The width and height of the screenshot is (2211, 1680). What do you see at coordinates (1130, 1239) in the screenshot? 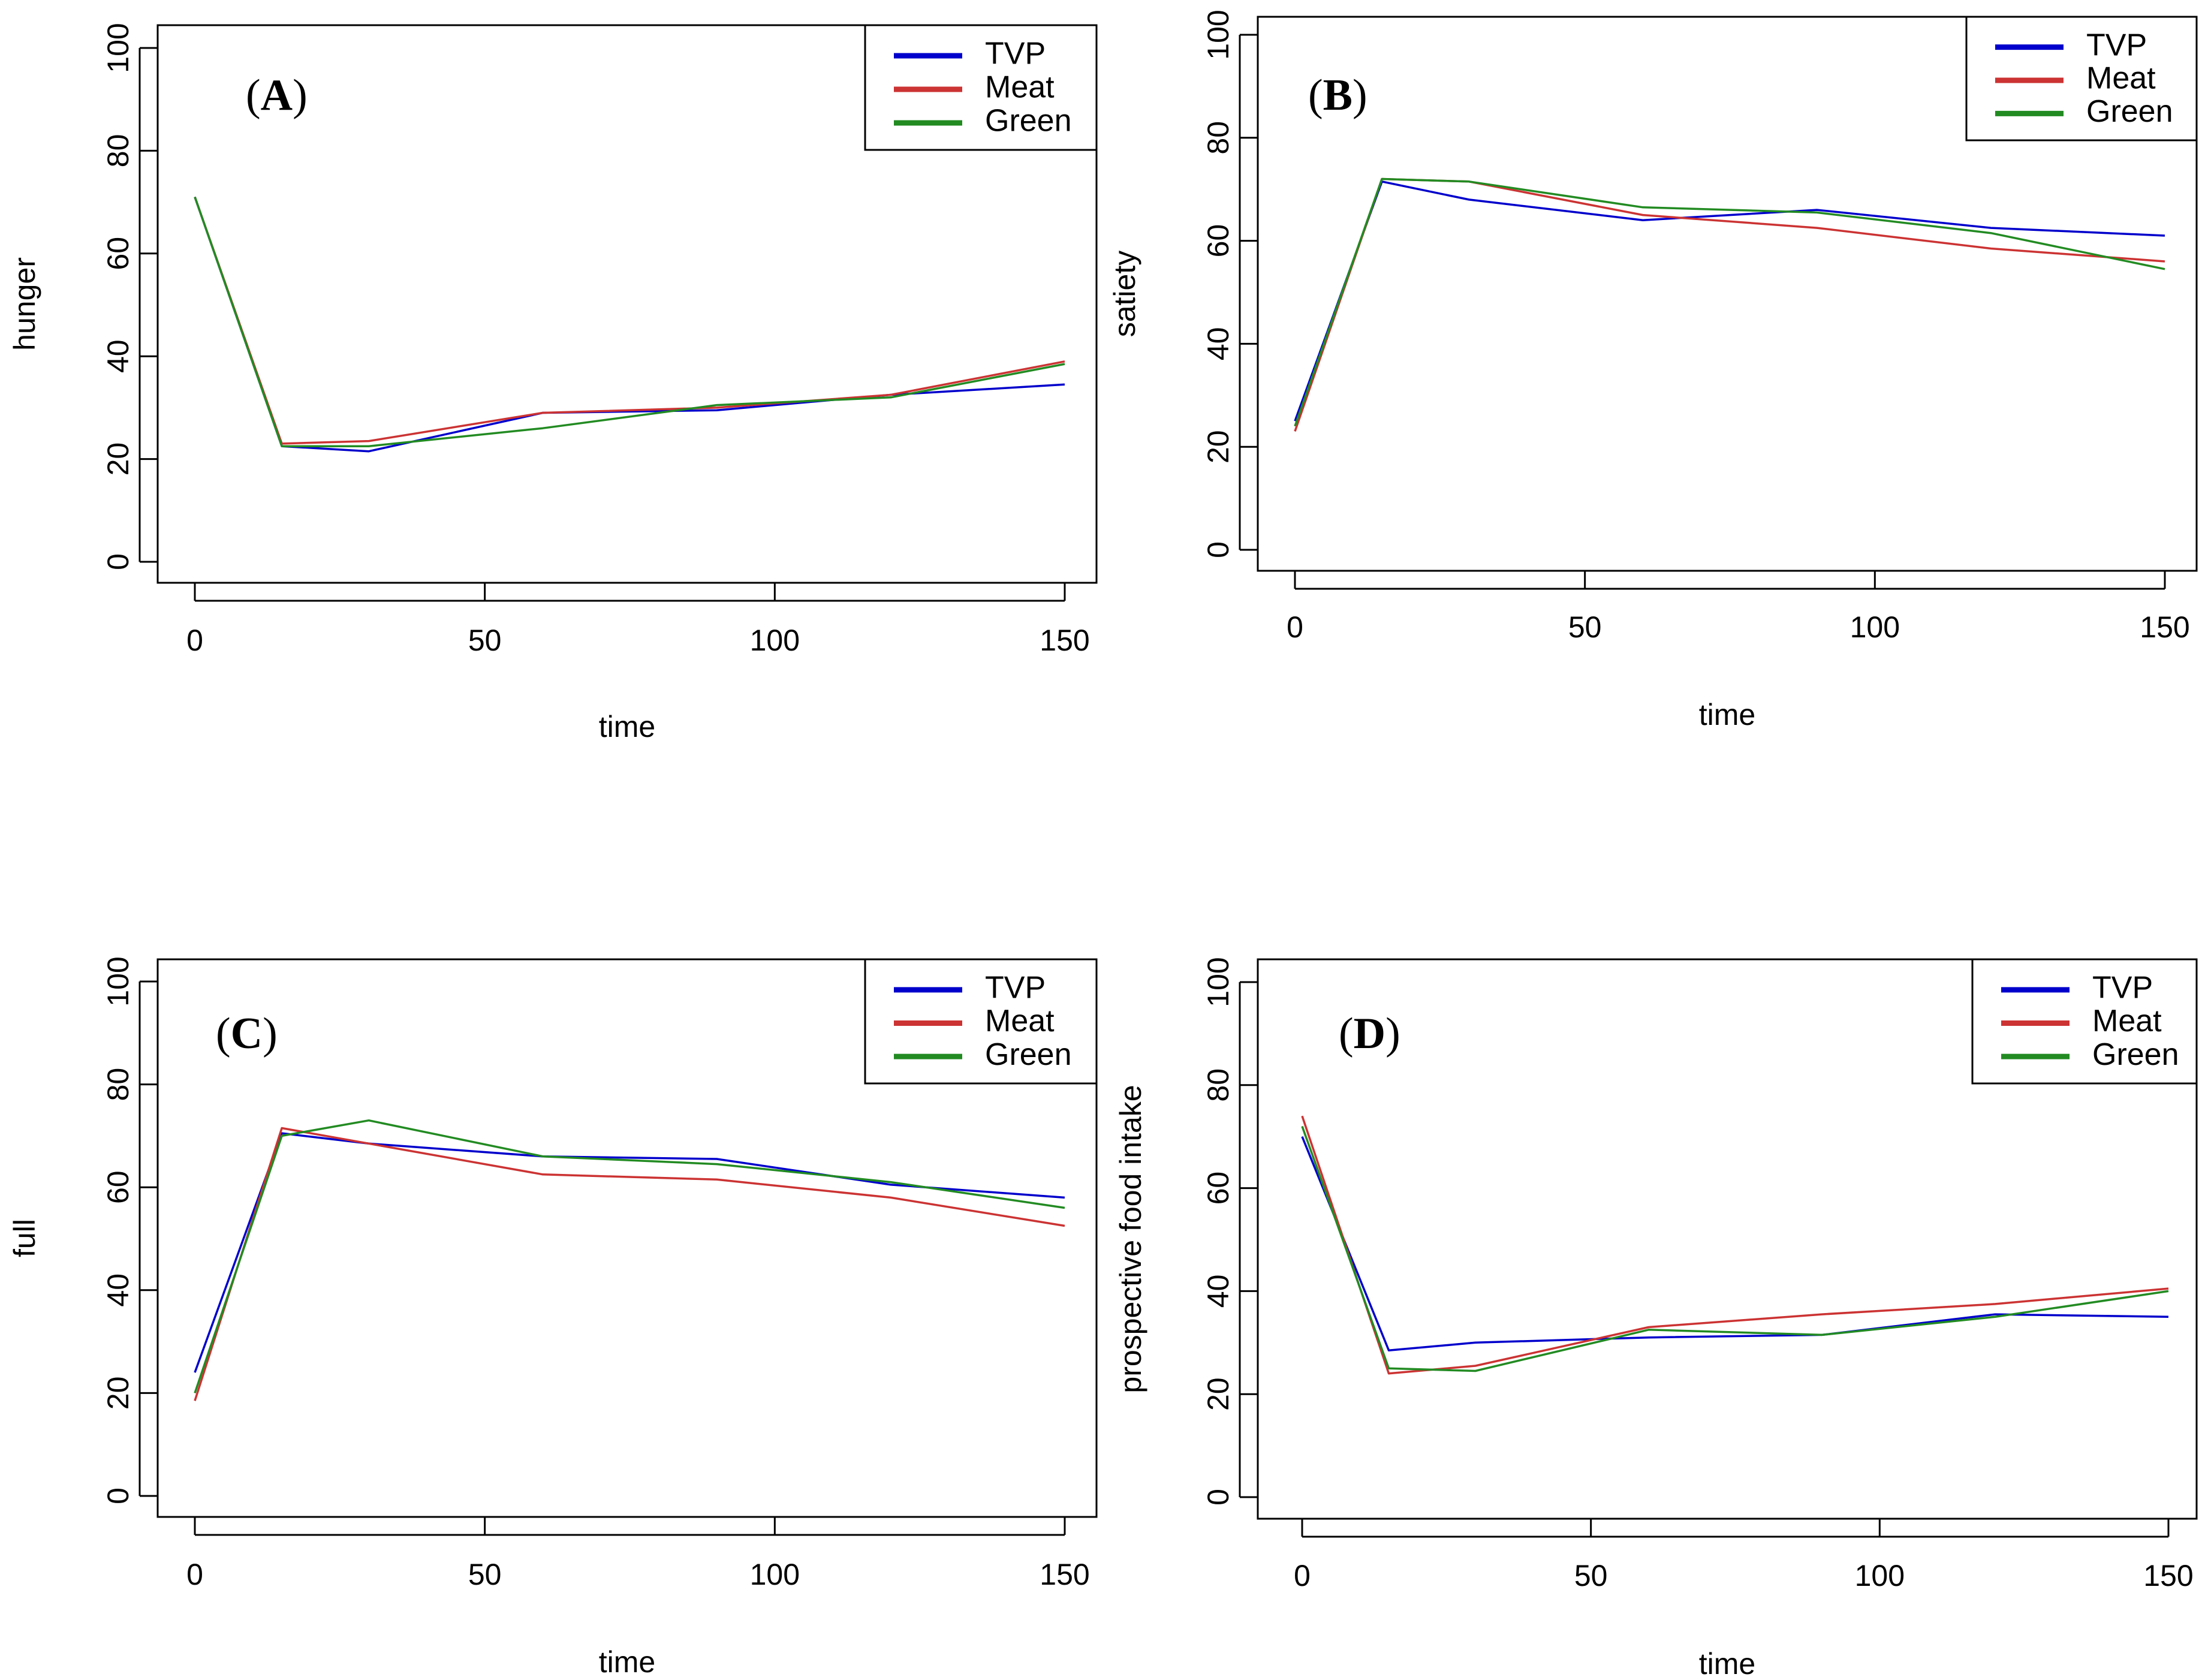
I see `y-axis-title: prospective food intake` at bounding box center [1130, 1239].